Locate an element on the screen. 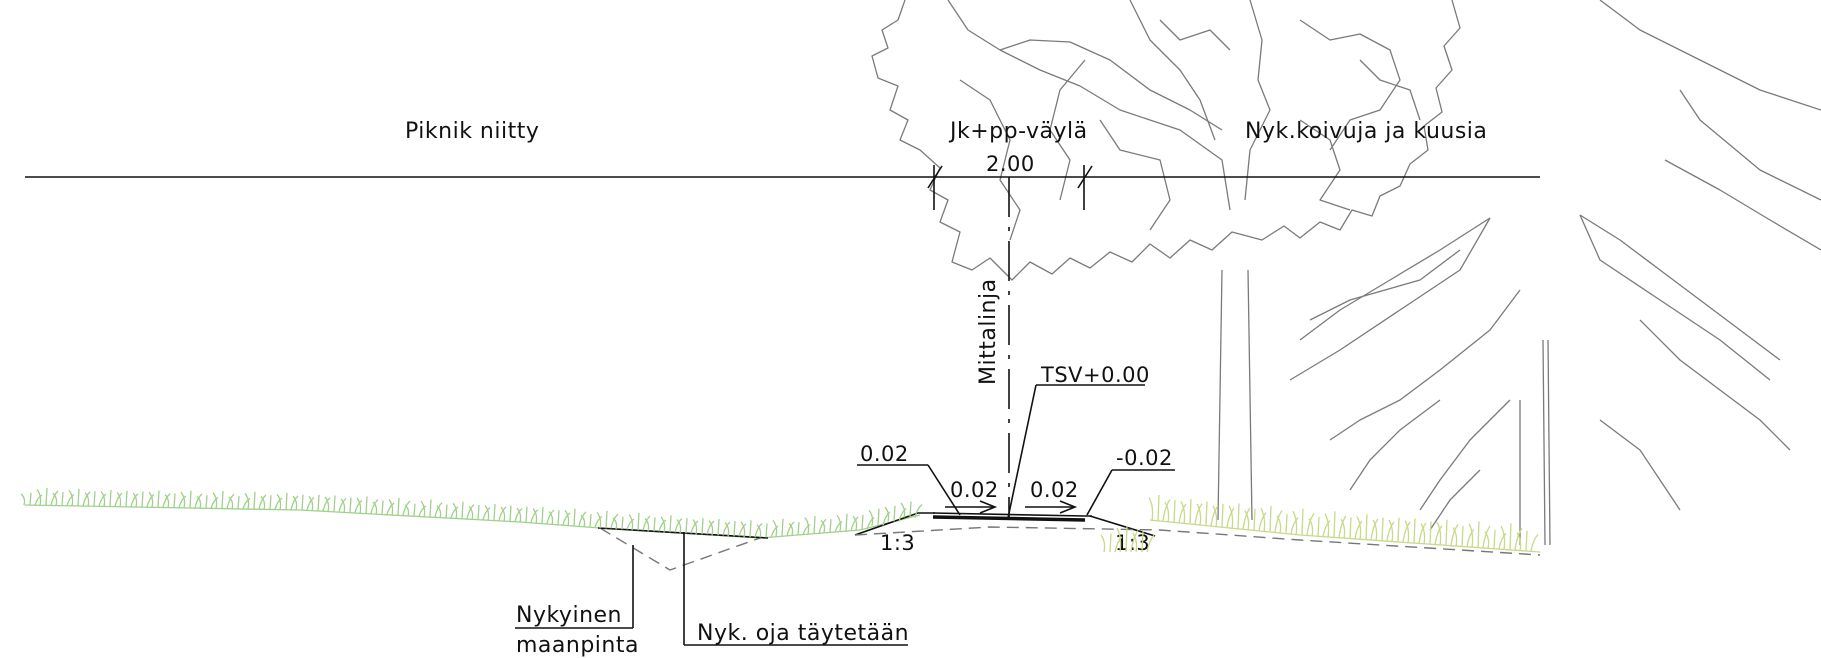 The width and height of the screenshot is (1821, 658). slope-arrow-left-head is located at coordinates (988, 507).